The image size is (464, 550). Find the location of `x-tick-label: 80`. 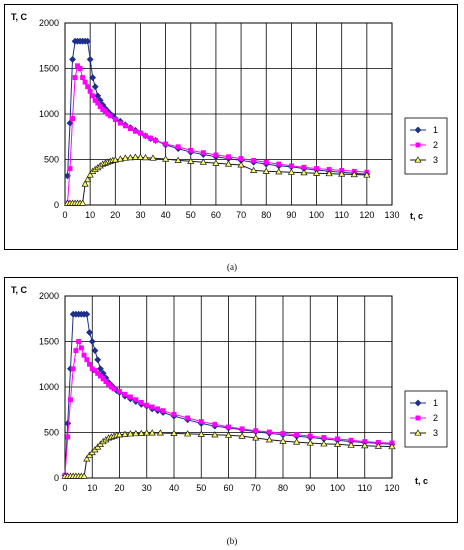

x-tick-label: 80 is located at coordinates (283, 488).